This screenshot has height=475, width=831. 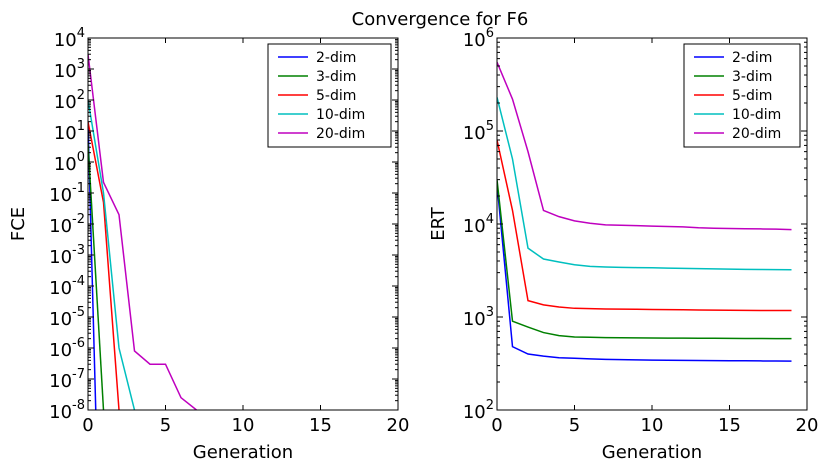 I want to click on y-tick-label: 10¹, so click(x=69, y=131).